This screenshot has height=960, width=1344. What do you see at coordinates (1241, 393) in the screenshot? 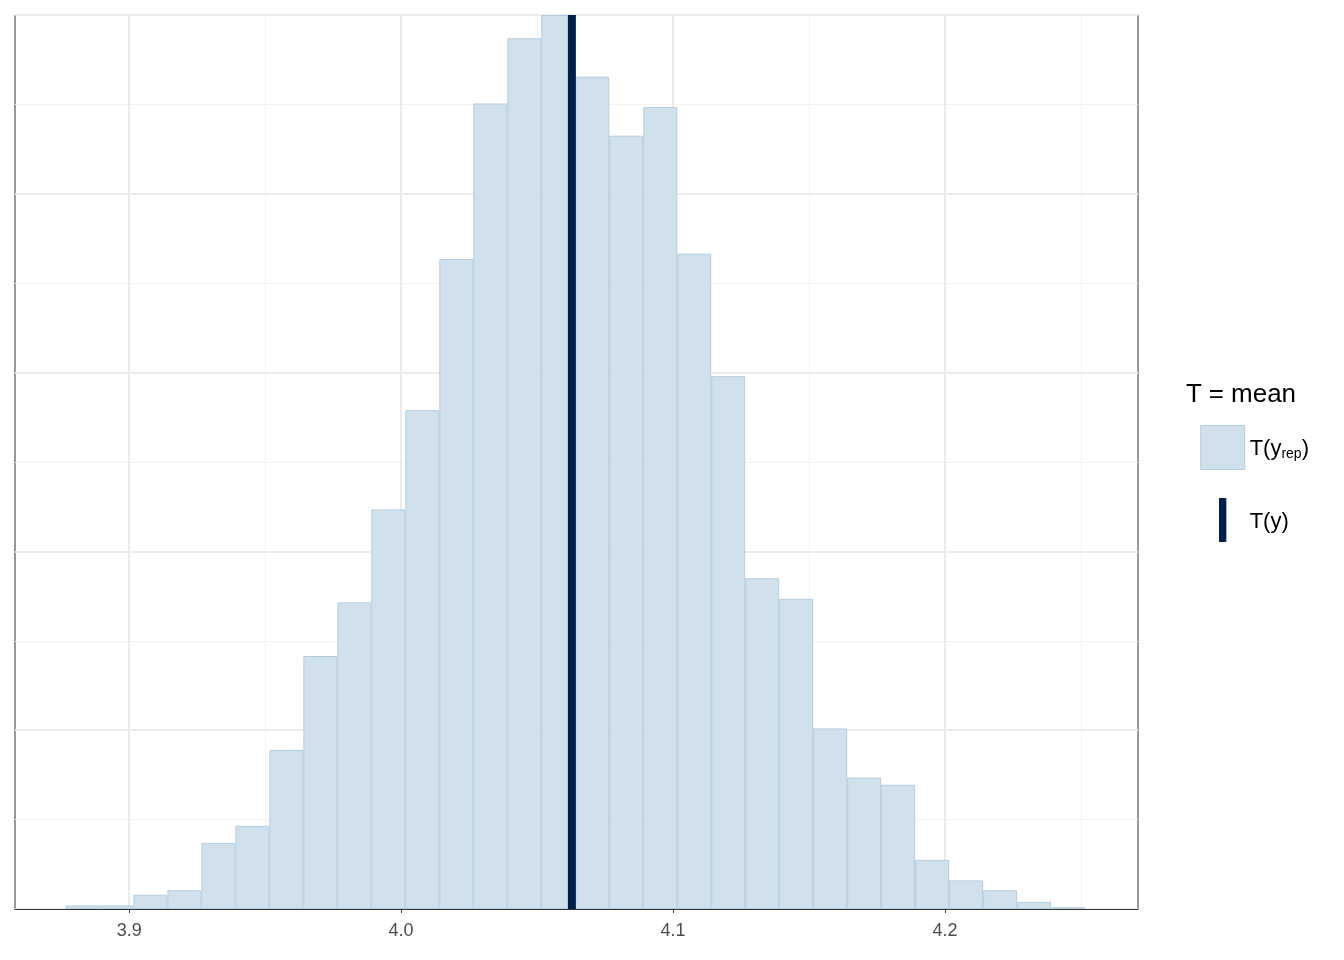
I see `legend-title: T = mean` at bounding box center [1241, 393].